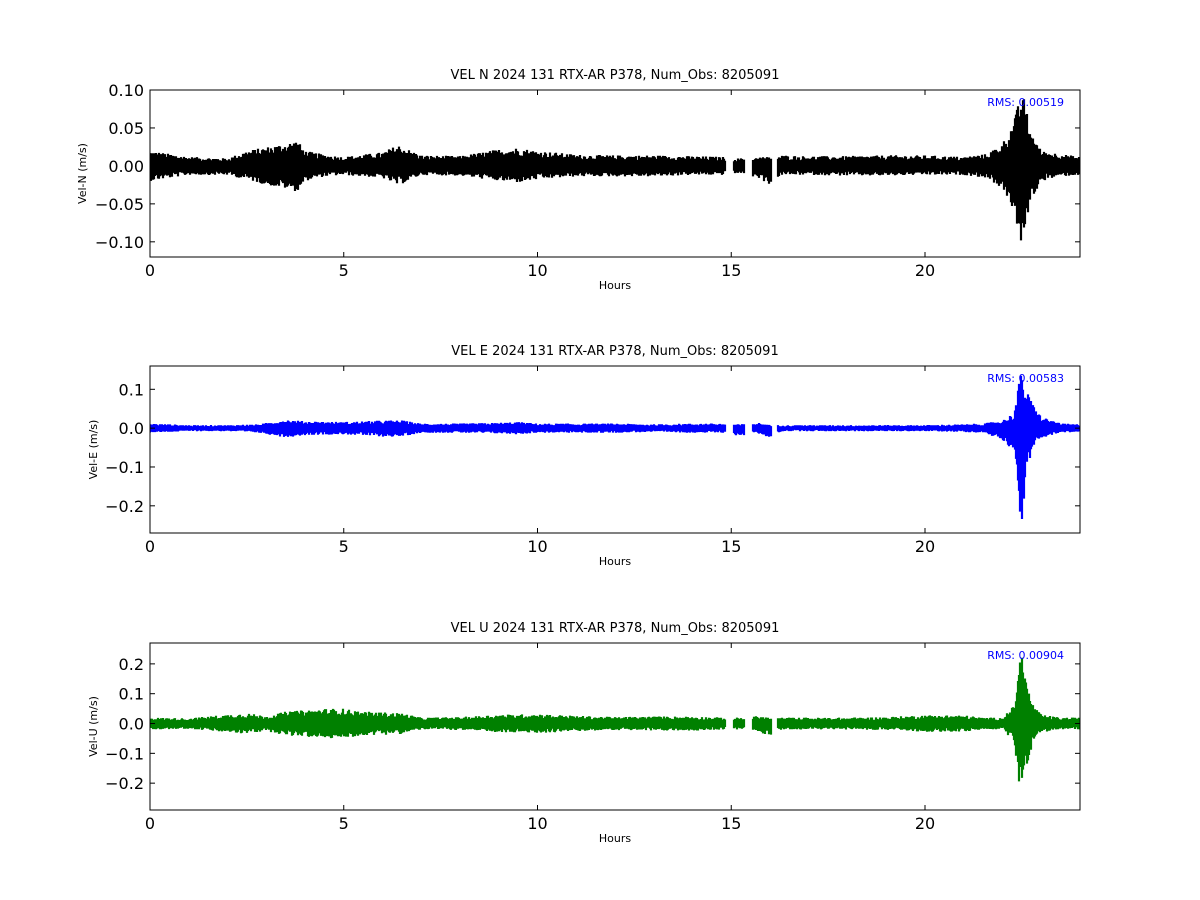  What do you see at coordinates (124, 753) in the screenshot?
I see `panel-up-ytick-label: −0.1` at bounding box center [124, 753].